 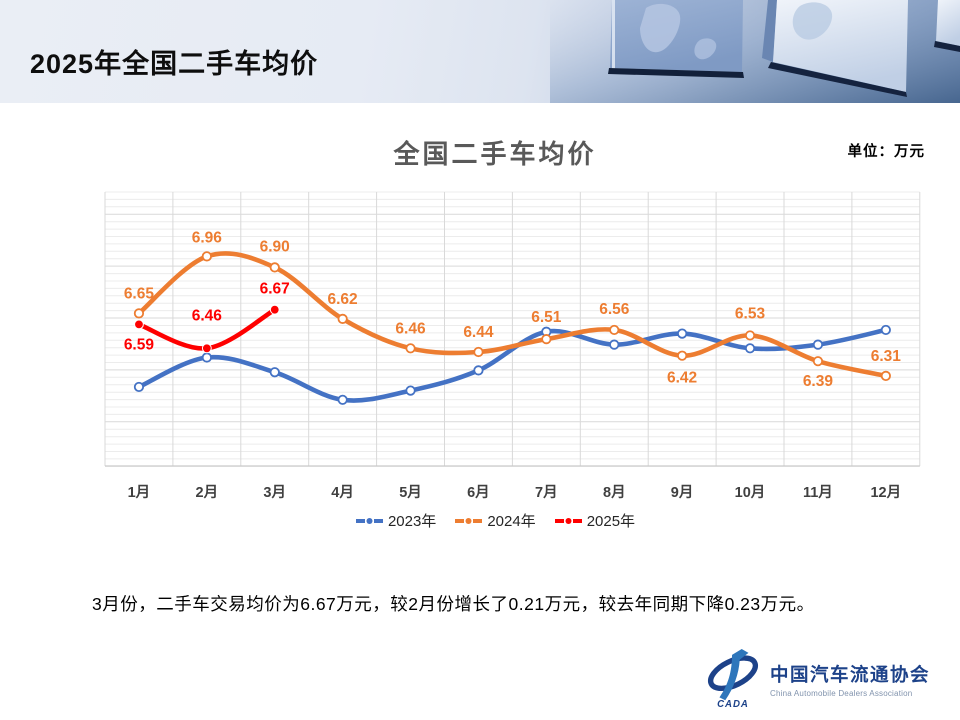 I want to click on cubes-graphic, so click(x=755, y=51).